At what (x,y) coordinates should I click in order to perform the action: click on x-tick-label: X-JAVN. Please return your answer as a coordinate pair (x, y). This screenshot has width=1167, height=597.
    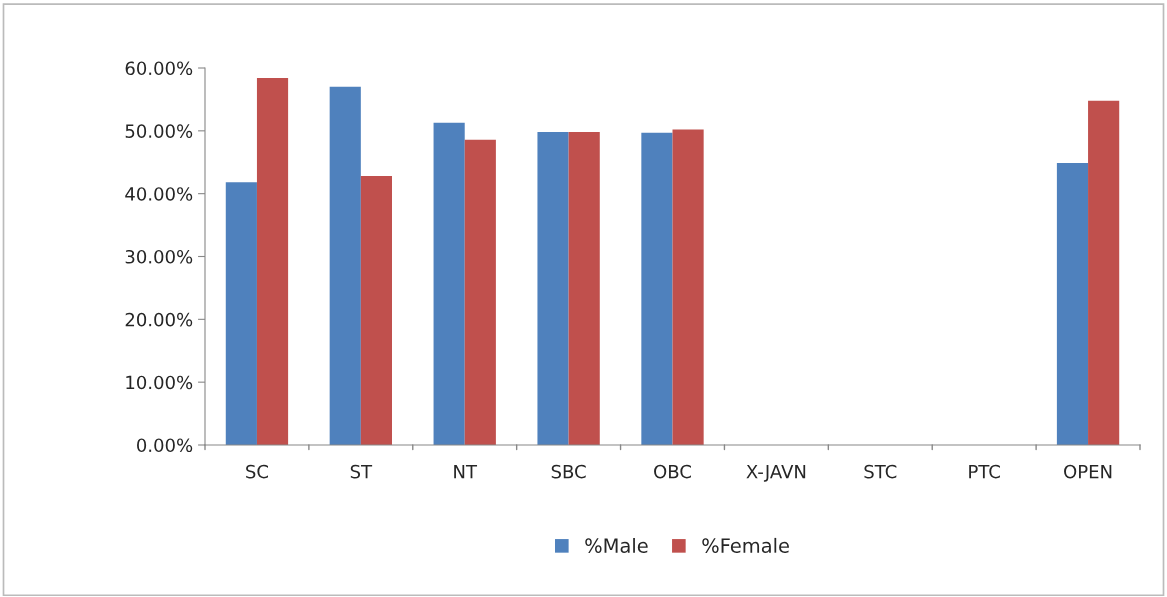
    Looking at the image, I should click on (776, 473).